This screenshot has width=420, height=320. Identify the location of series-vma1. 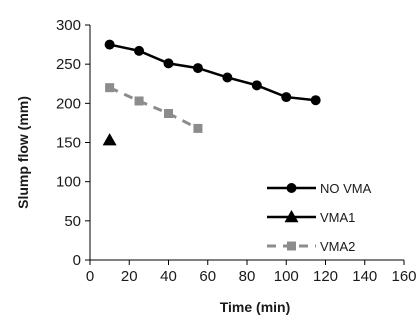
(109, 139).